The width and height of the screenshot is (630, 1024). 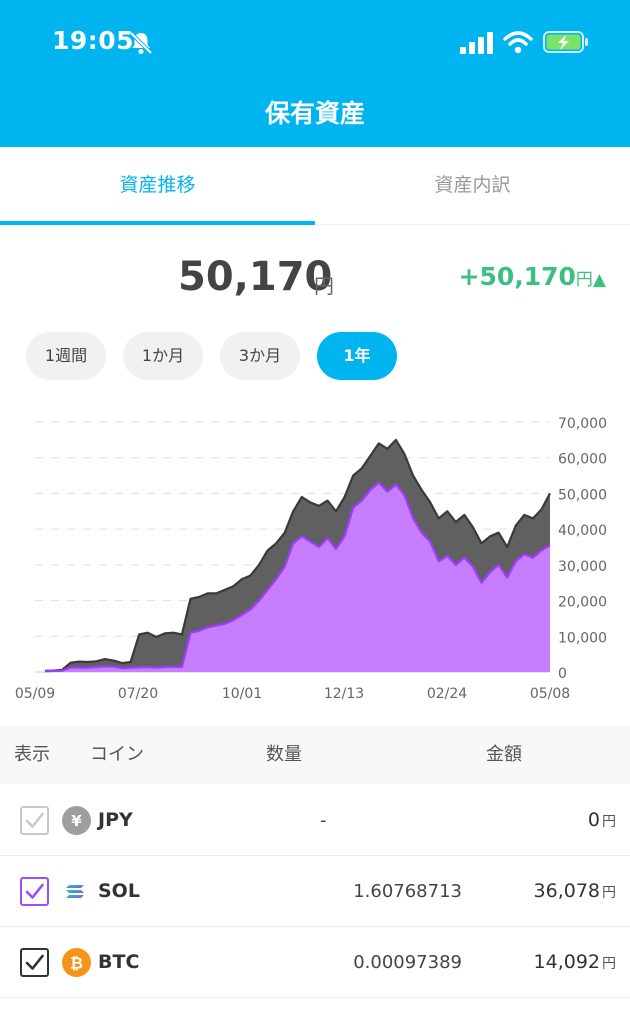 I want to click on coin-amount-value: 14,092, so click(x=566, y=962).